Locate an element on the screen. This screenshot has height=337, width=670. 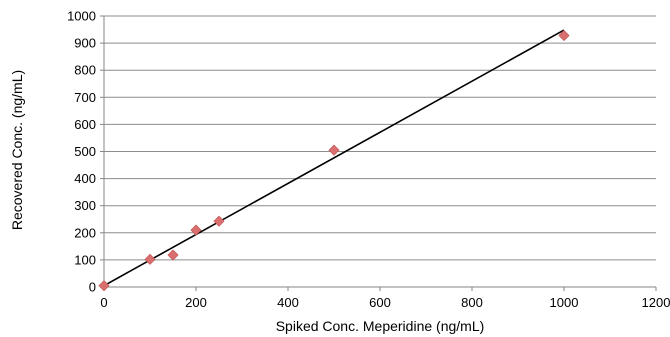
y-tick-label-0: 0 is located at coordinates (92, 287).